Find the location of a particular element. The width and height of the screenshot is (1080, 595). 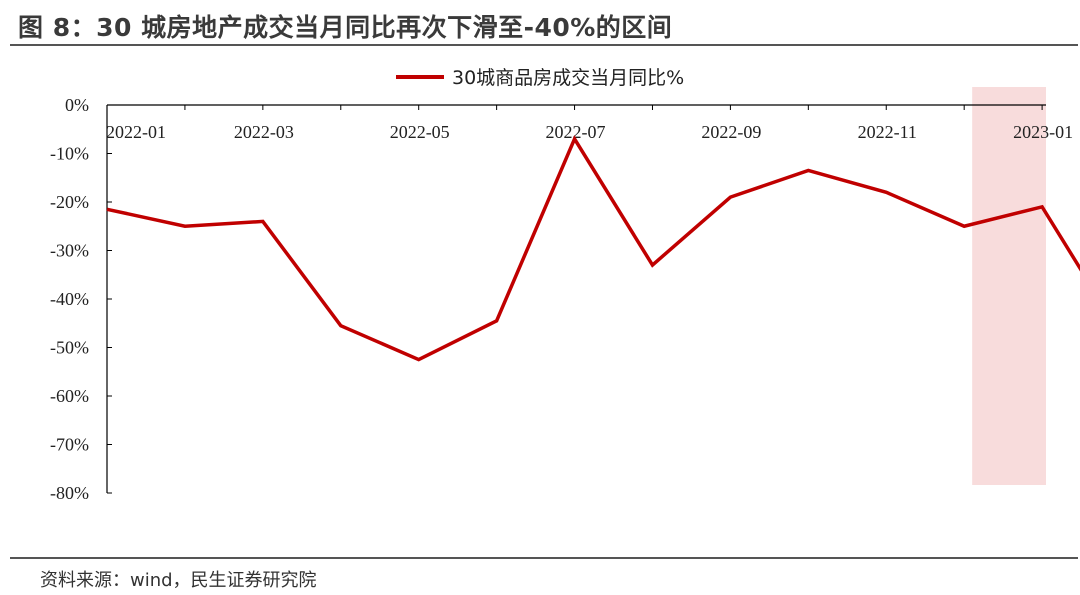

y-tick-label: -70% is located at coordinates (69, 445).